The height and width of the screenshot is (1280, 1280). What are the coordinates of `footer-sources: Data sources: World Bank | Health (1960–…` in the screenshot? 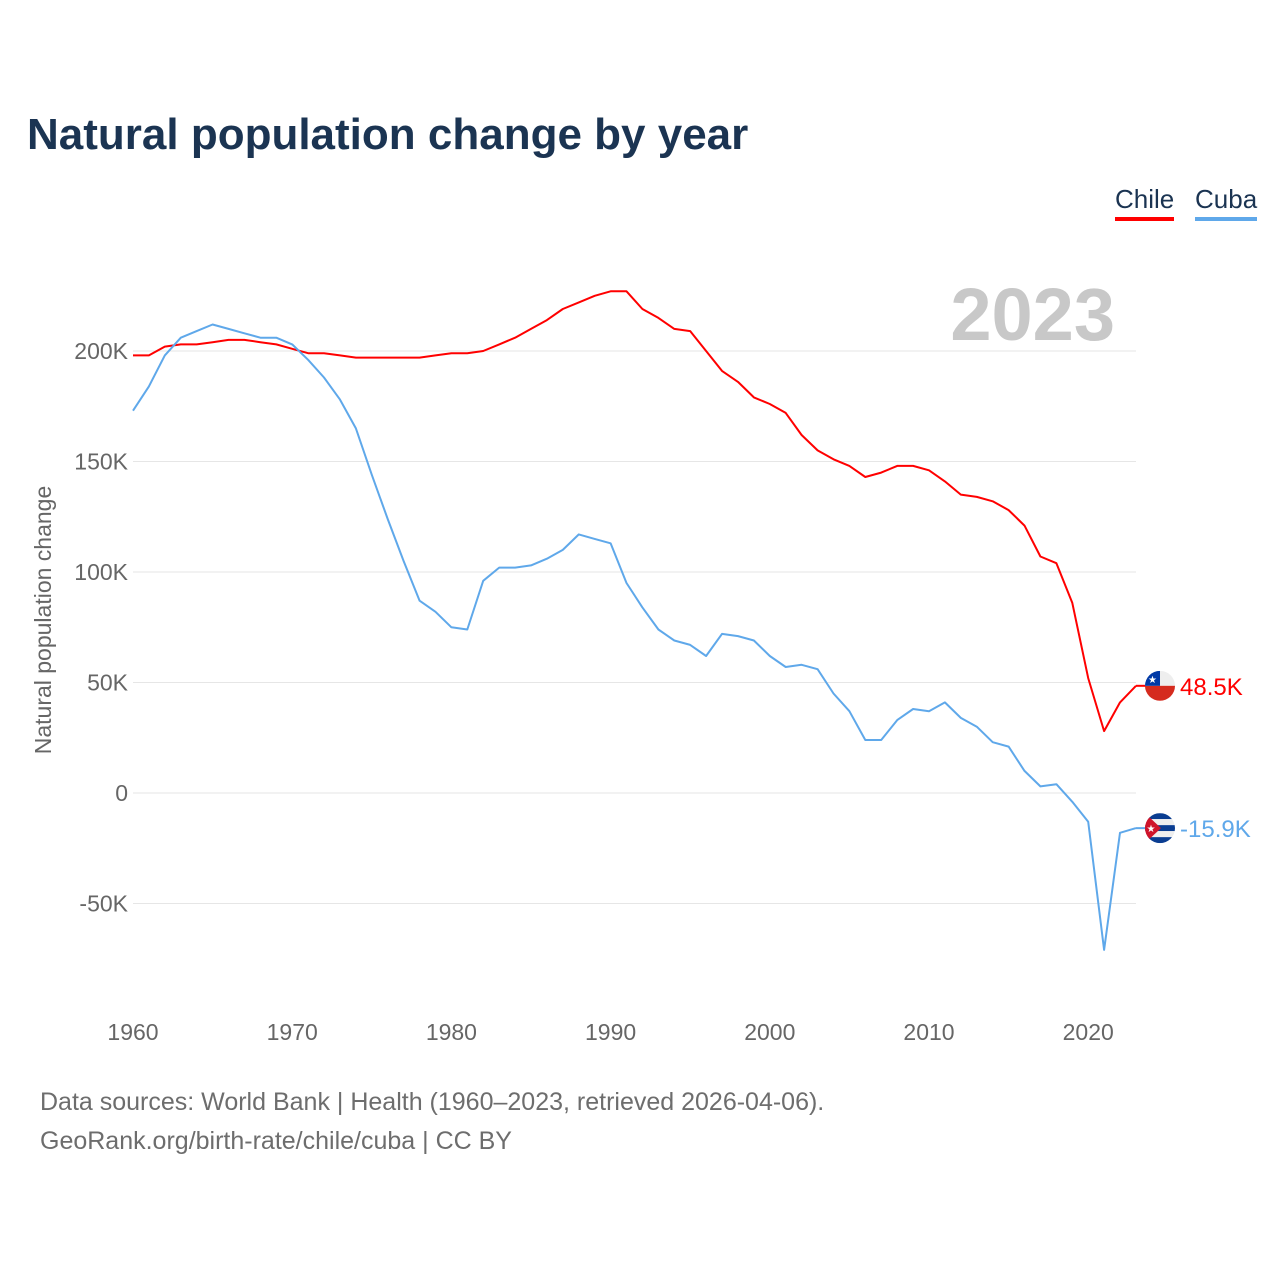 It's located at (432, 1102).